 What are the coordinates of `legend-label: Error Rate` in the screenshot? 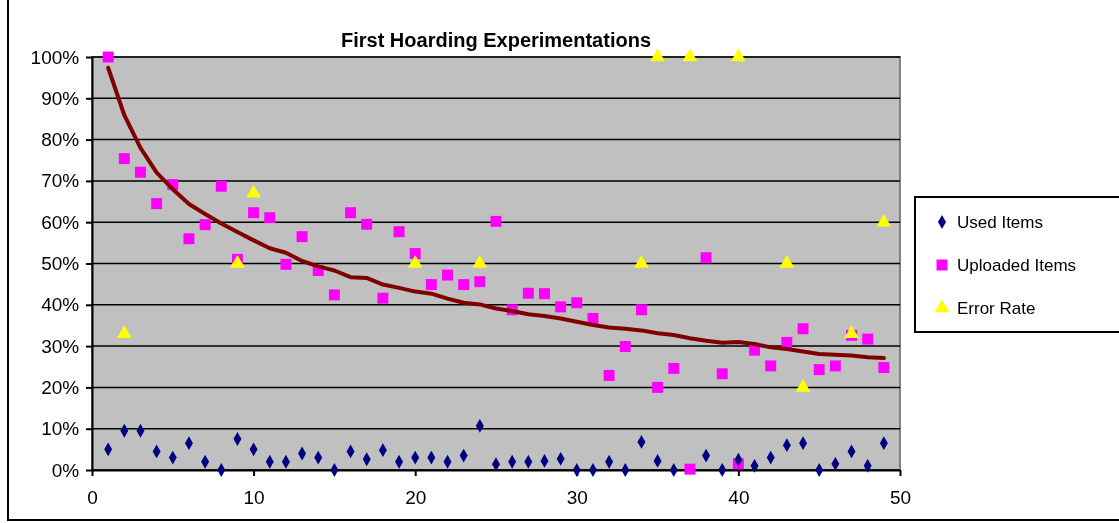 It's located at (996, 308).